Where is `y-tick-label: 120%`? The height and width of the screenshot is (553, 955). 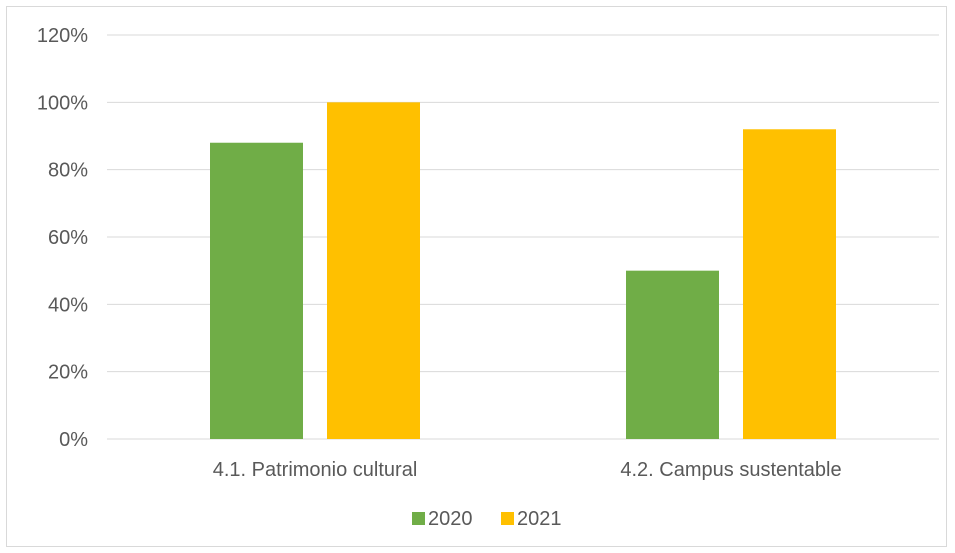
y-tick-label: 120% is located at coordinates (62, 36).